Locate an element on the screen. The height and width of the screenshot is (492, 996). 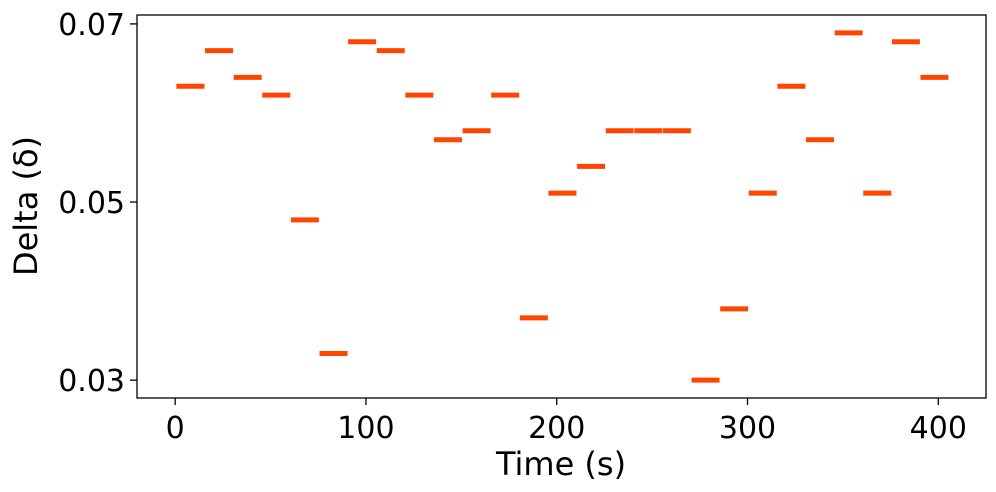
x-tick-label: 0 is located at coordinates (175, 428).